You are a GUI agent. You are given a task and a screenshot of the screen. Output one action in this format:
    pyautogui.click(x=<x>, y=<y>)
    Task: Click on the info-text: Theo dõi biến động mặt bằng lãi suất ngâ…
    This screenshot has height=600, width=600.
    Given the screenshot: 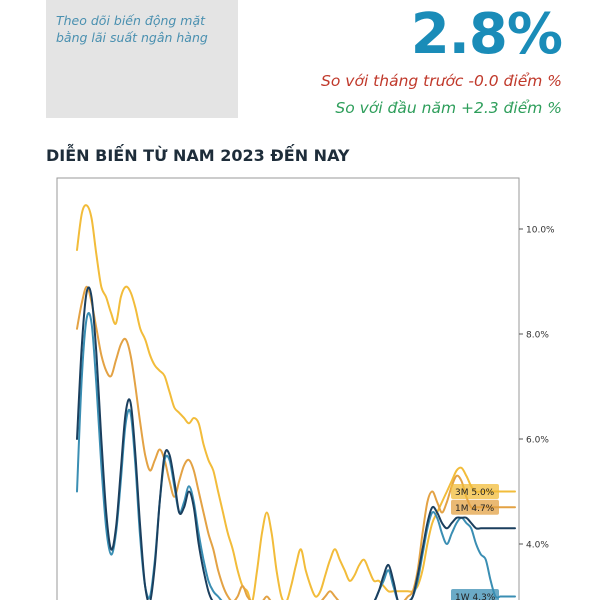 What is the action you would take?
    pyautogui.click(x=132, y=29)
    